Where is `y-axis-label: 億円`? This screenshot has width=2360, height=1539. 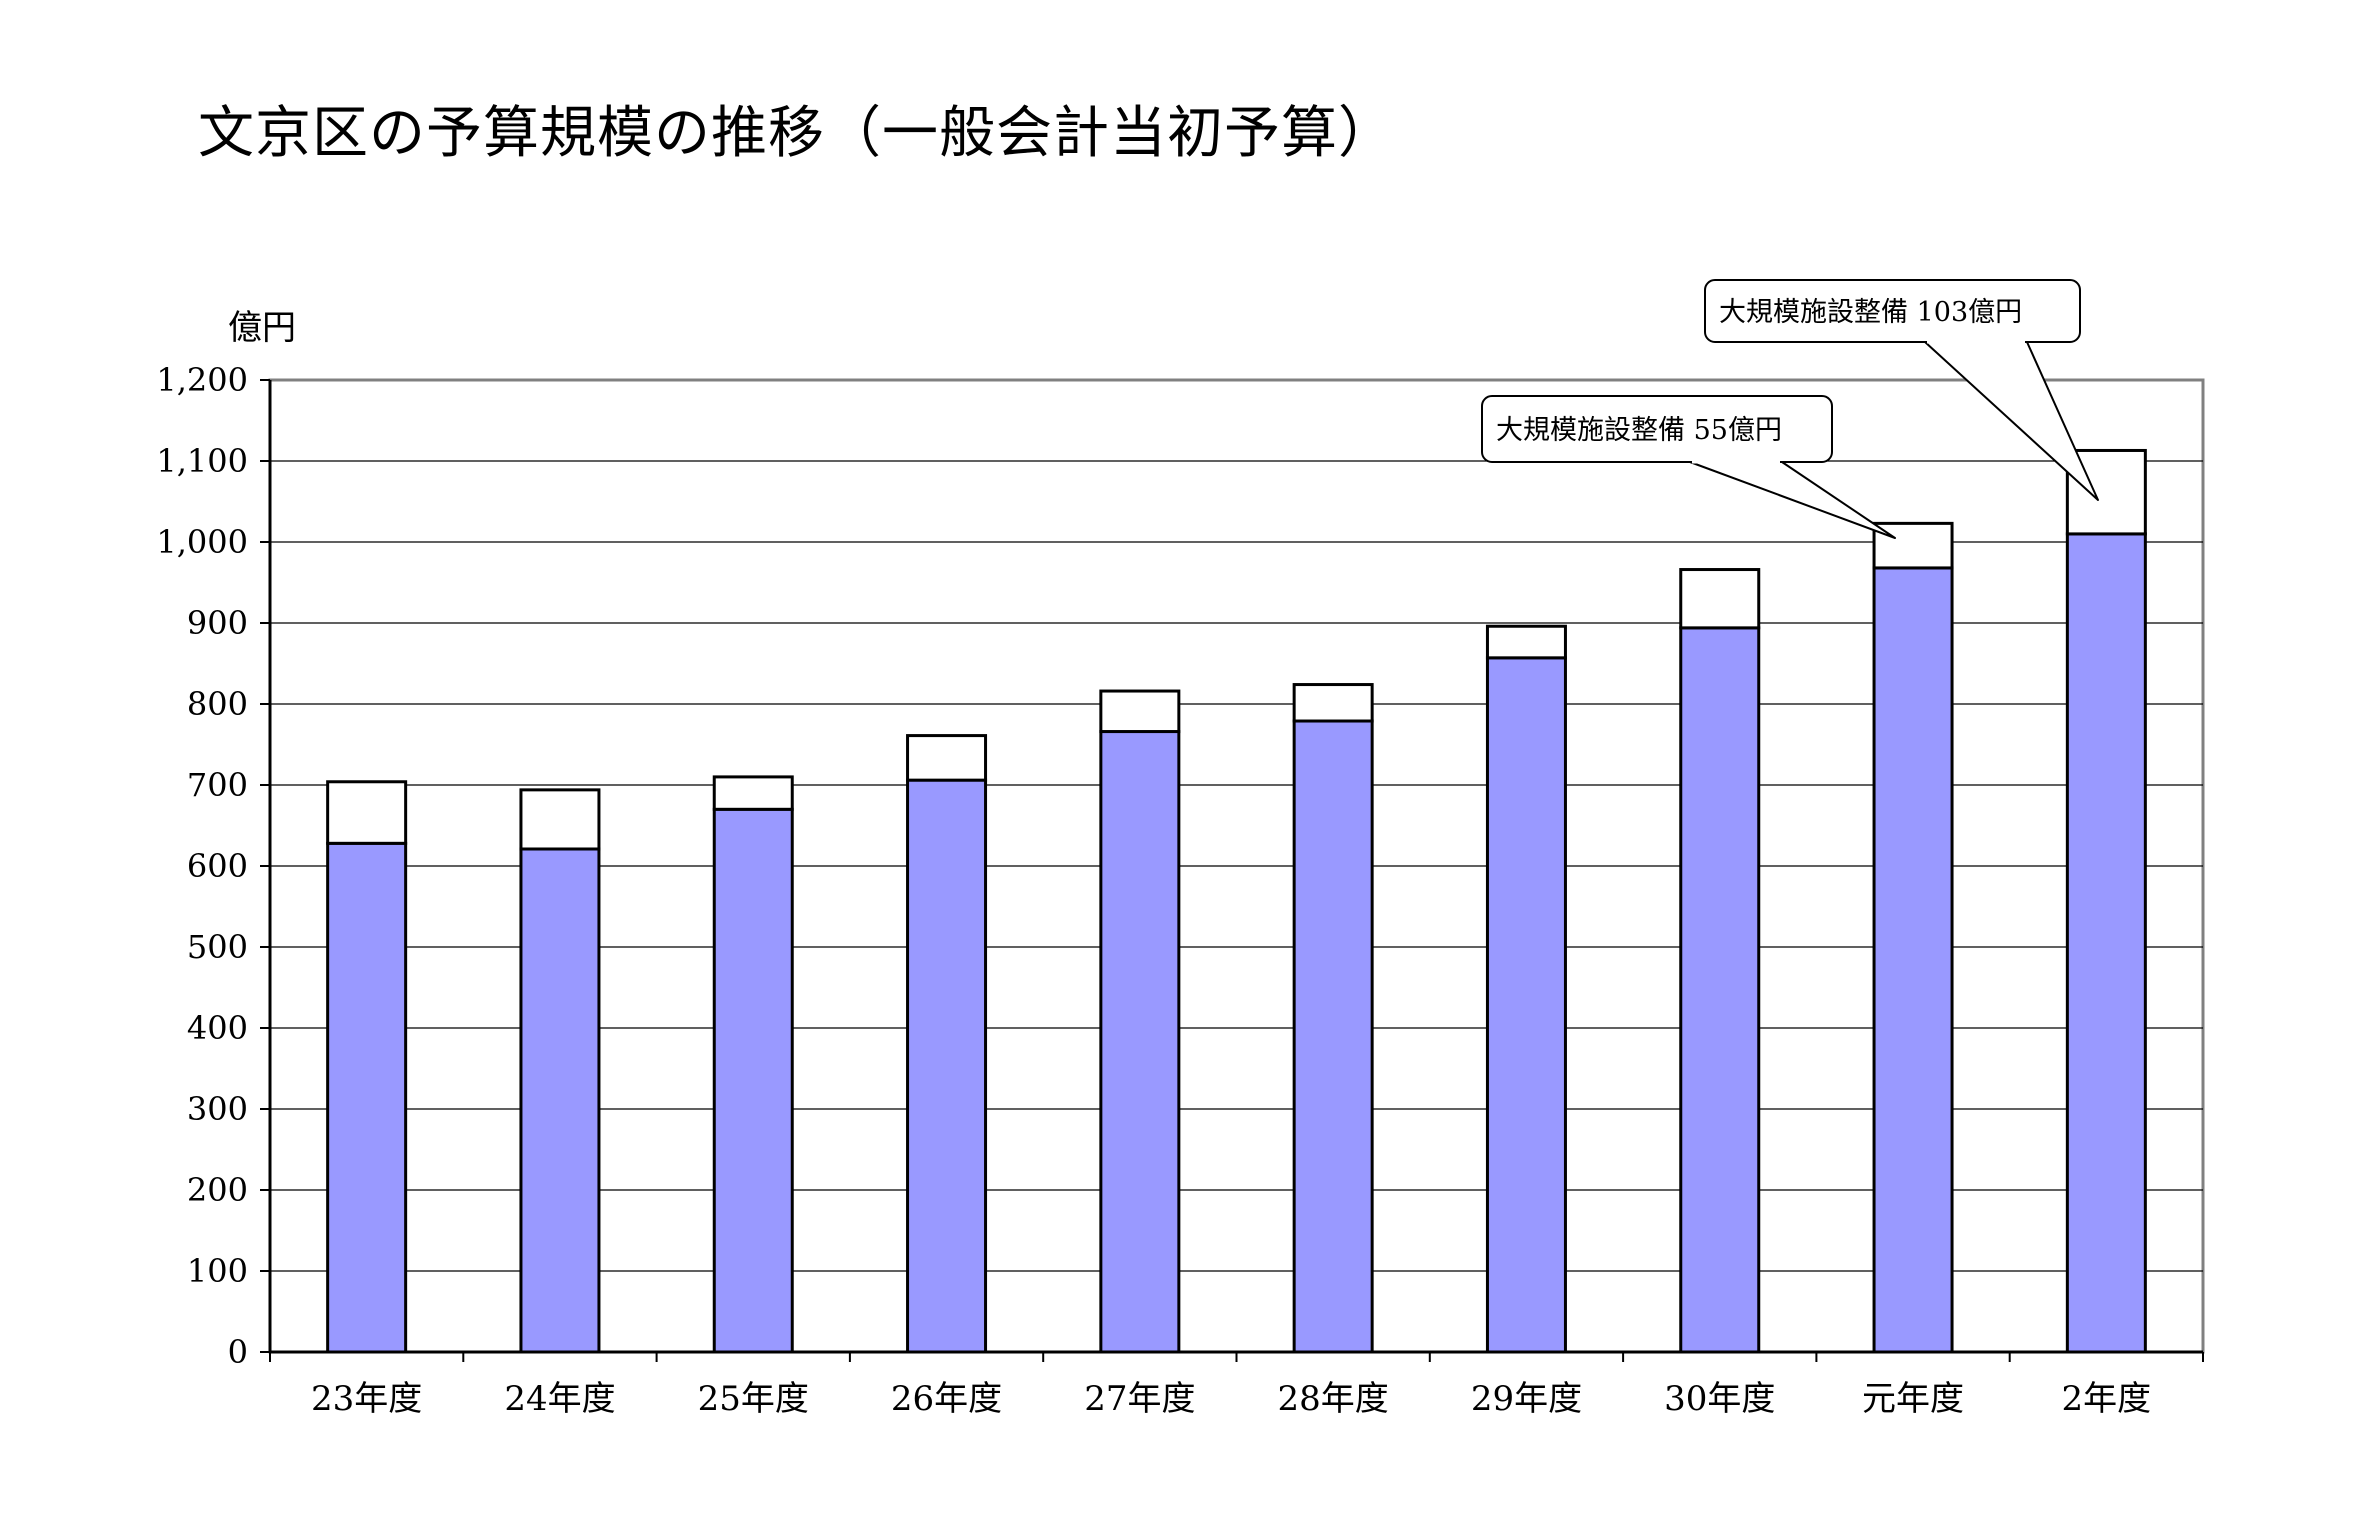 y-axis-label: 億円 is located at coordinates (262, 328).